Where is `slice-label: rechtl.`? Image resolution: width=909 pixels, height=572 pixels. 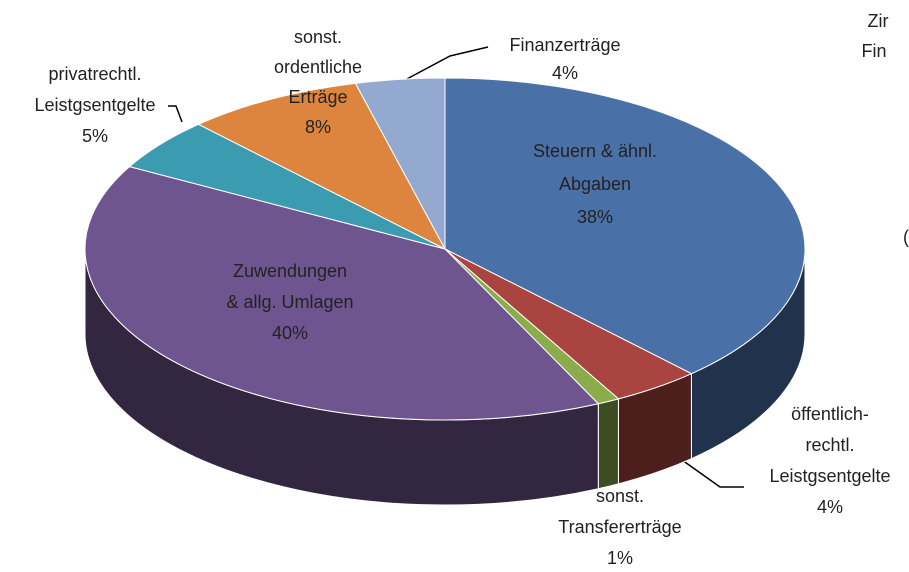
slice-label: rechtl. is located at coordinates (829, 445).